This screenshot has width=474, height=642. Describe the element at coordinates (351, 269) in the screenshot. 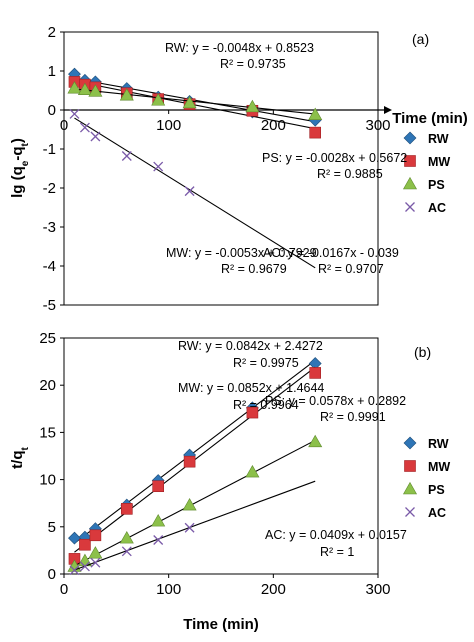

I see `r-squared-ac: R² = 0.9707` at that location.